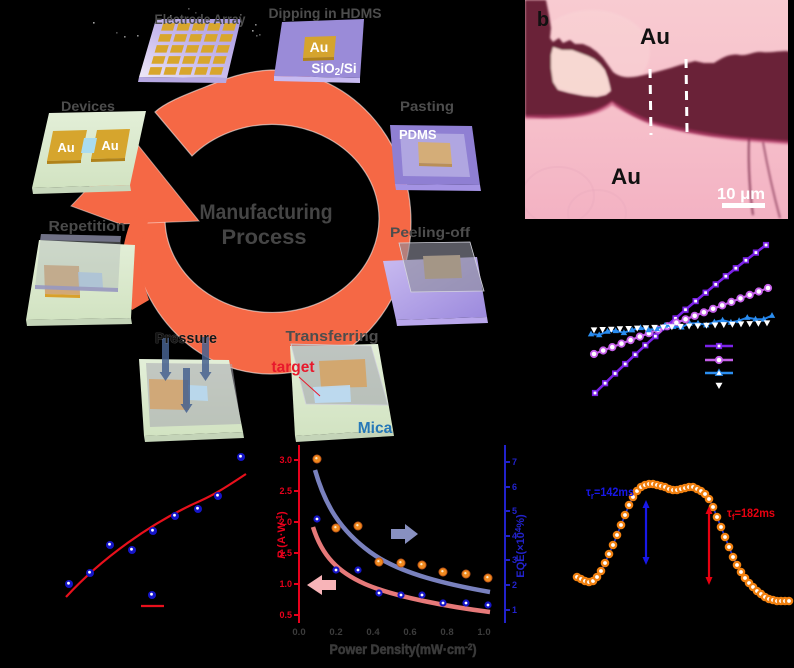 The height and width of the screenshot is (668, 794). What do you see at coordinates (418, 134) in the screenshot?
I see `svg-text: PDMS` at bounding box center [418, 134].